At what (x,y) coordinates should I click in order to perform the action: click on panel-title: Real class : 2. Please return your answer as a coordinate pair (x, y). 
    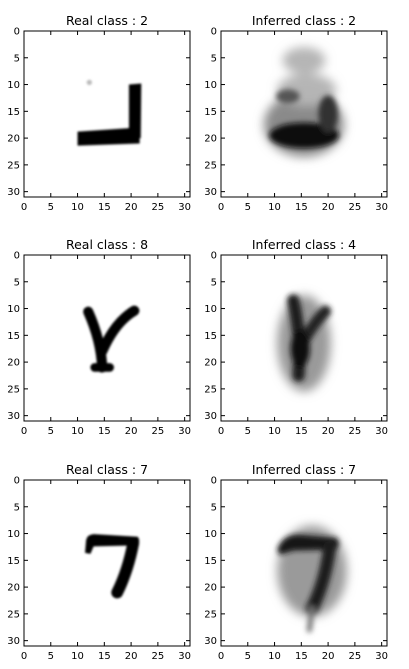
    Looking at the image, I should click on (107, 20).